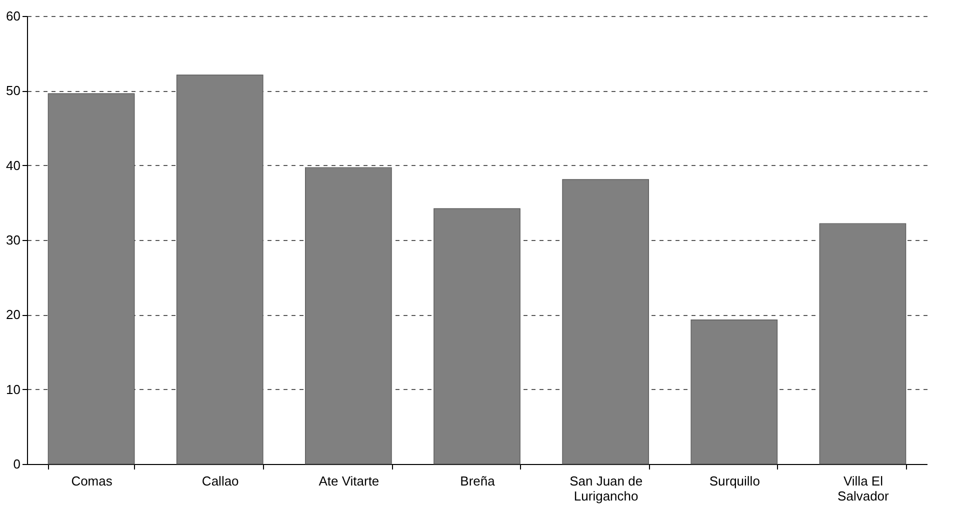 Image resolution: width=971 pixels, height=531 pixels. Describe the element at coordinates (13, 165) in the screenshot. I see `y-tick-label: 40` at that location.